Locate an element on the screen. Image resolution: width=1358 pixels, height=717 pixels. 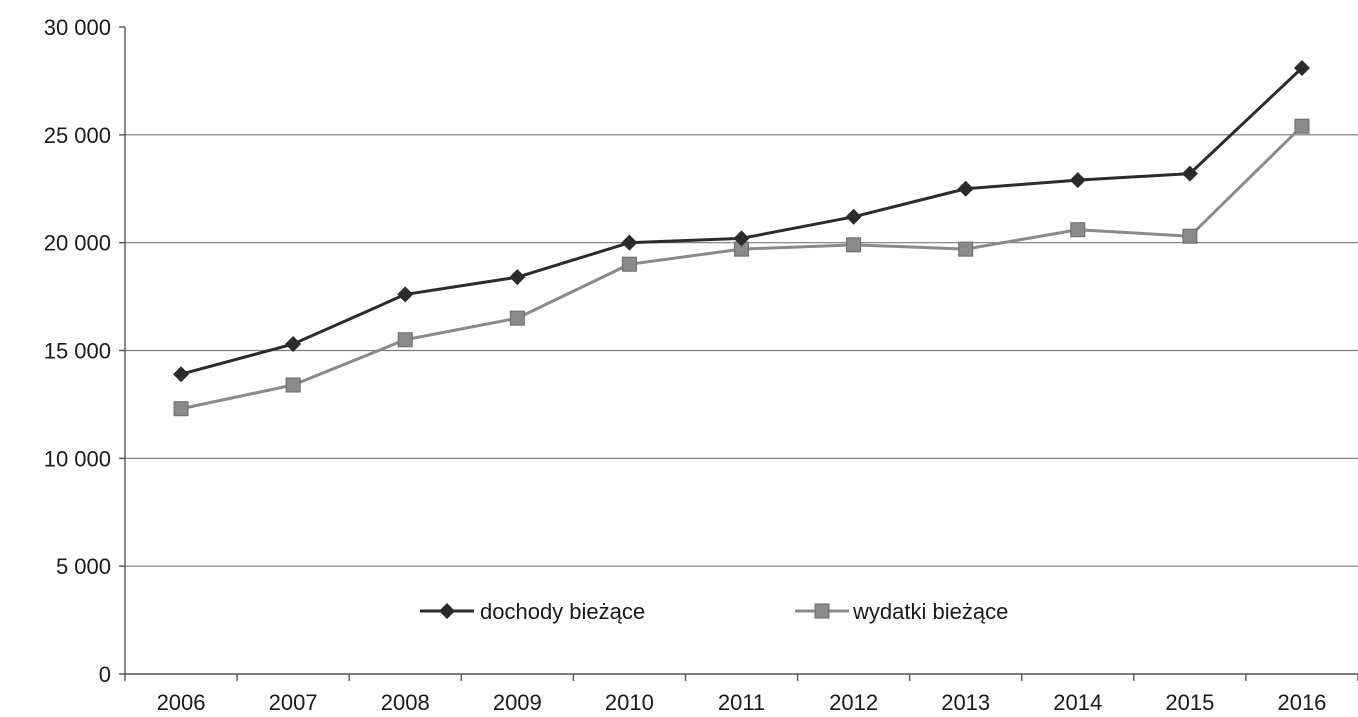
legend-entry-wydatki: wydatki bieżące is located at coordinates (901, 611).